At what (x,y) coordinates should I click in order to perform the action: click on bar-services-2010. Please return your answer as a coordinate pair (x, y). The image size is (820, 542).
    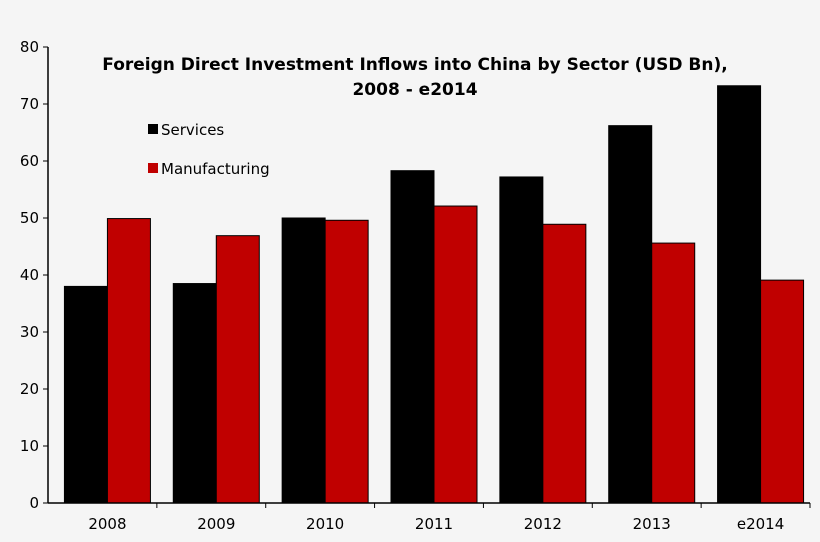
    Looking at the image, I should click on (303, 360).